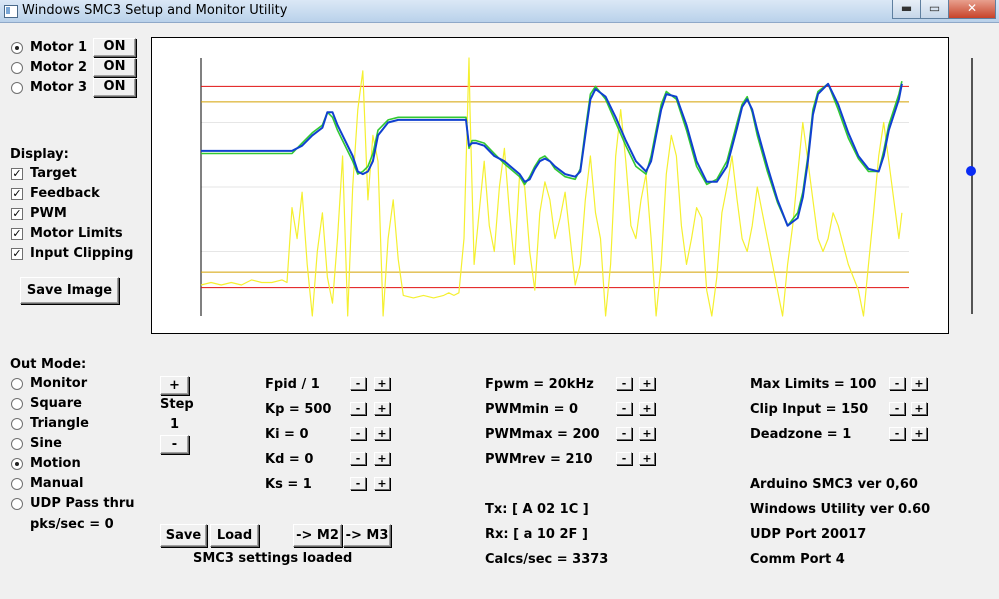 This screenshot has height=599, width=999. What do you see at coordinates (17, 48) in the screenshot?
I see `motor-1-radio` at bounding box center [17, 48].